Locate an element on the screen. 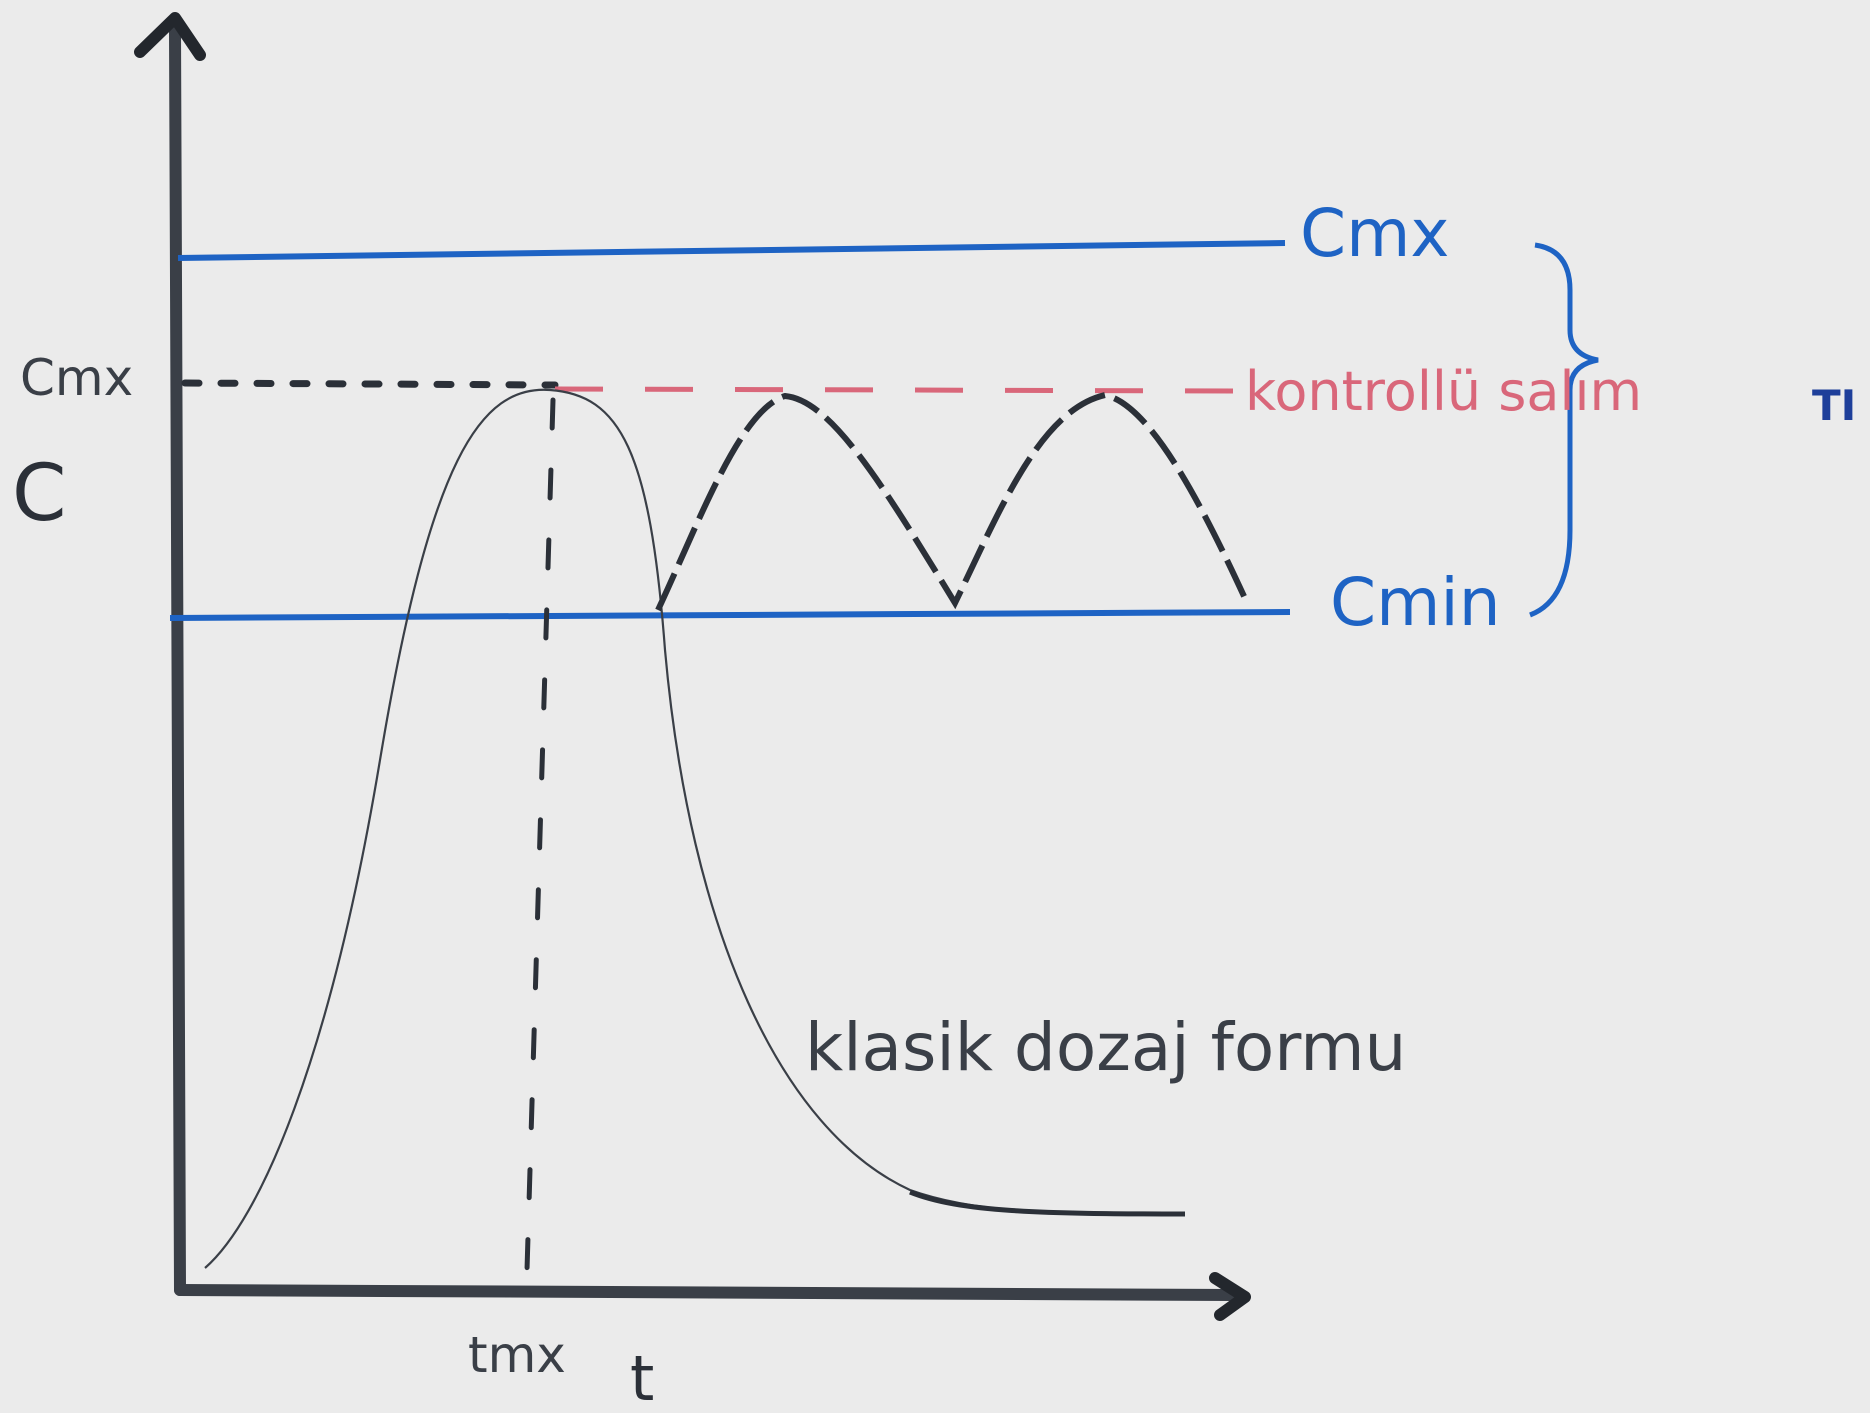  therapeutic-index-label: TI is located at coordinates (1834, 405).